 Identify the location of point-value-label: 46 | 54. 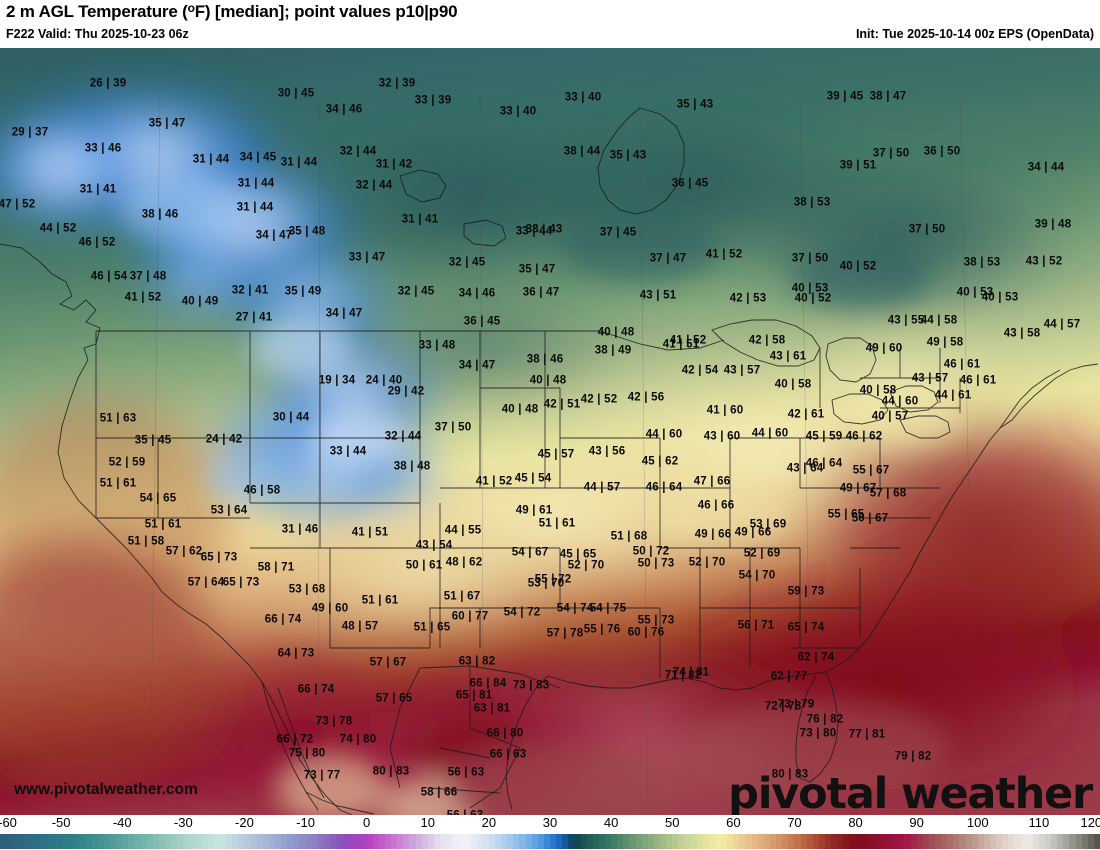
(109, 276).